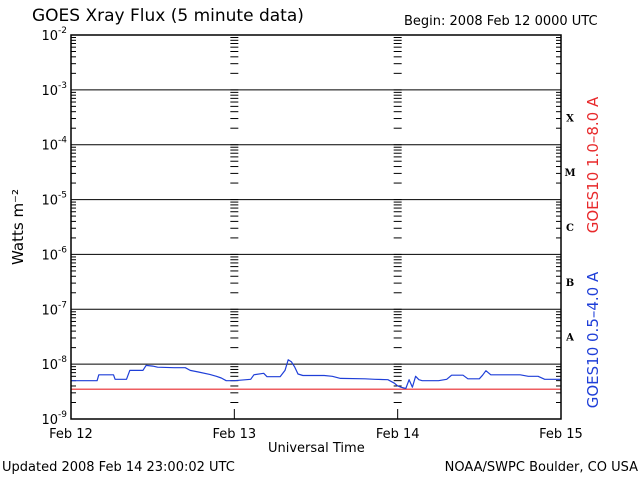  I want to click on legend: GOES10 1.0–8.0 A GOES10 0.5–4.0 A, so click(593, 252).